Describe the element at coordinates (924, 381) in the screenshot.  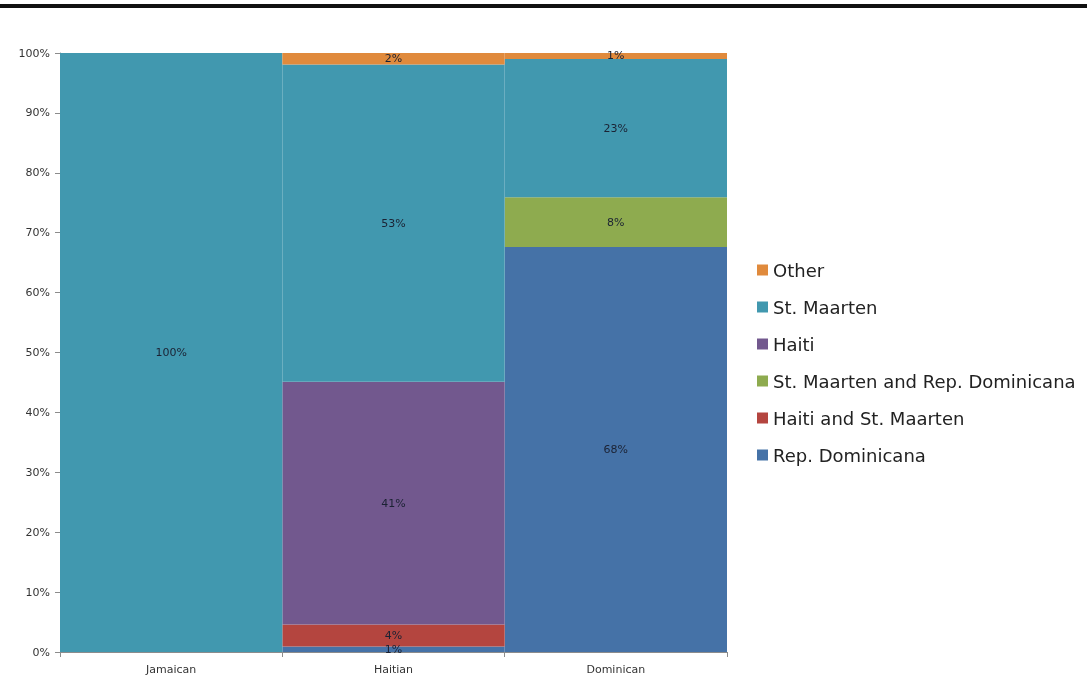
I see `legend-label: St. Maarten and Rep. Dominicana` at that location.